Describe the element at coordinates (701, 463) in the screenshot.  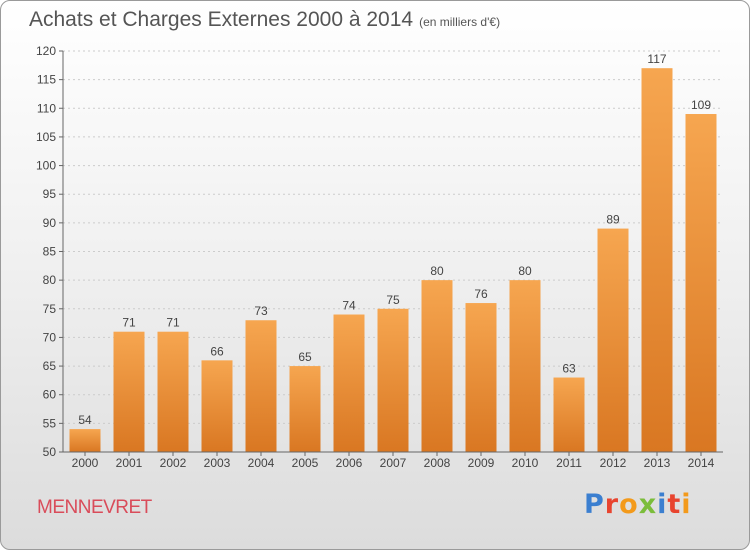
I see `x-tick-label-2014: 2014` at that location.